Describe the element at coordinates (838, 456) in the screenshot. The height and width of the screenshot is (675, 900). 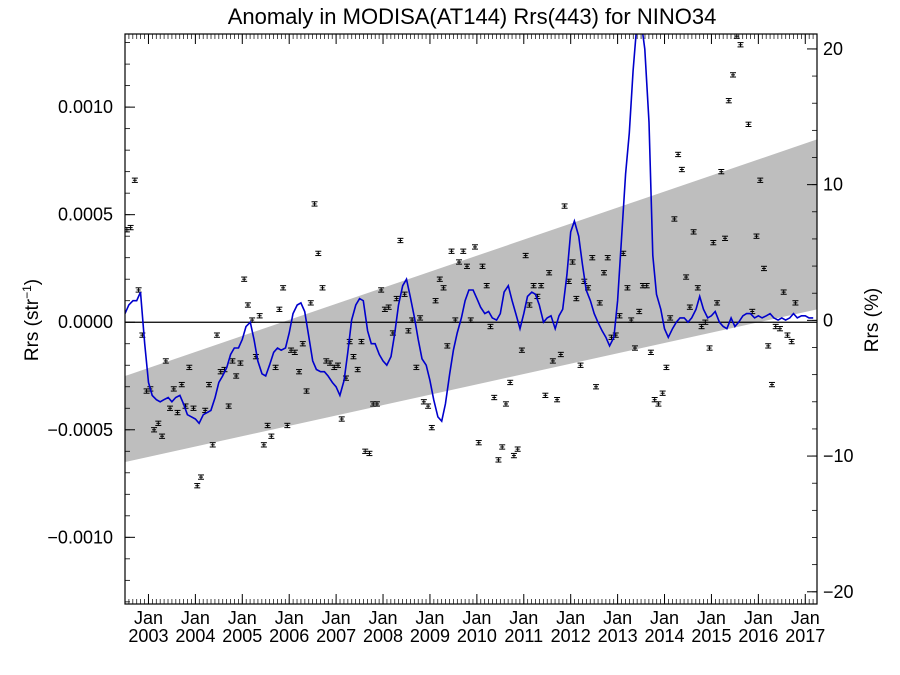
I see `y-right-tick-label: −10` at that location.